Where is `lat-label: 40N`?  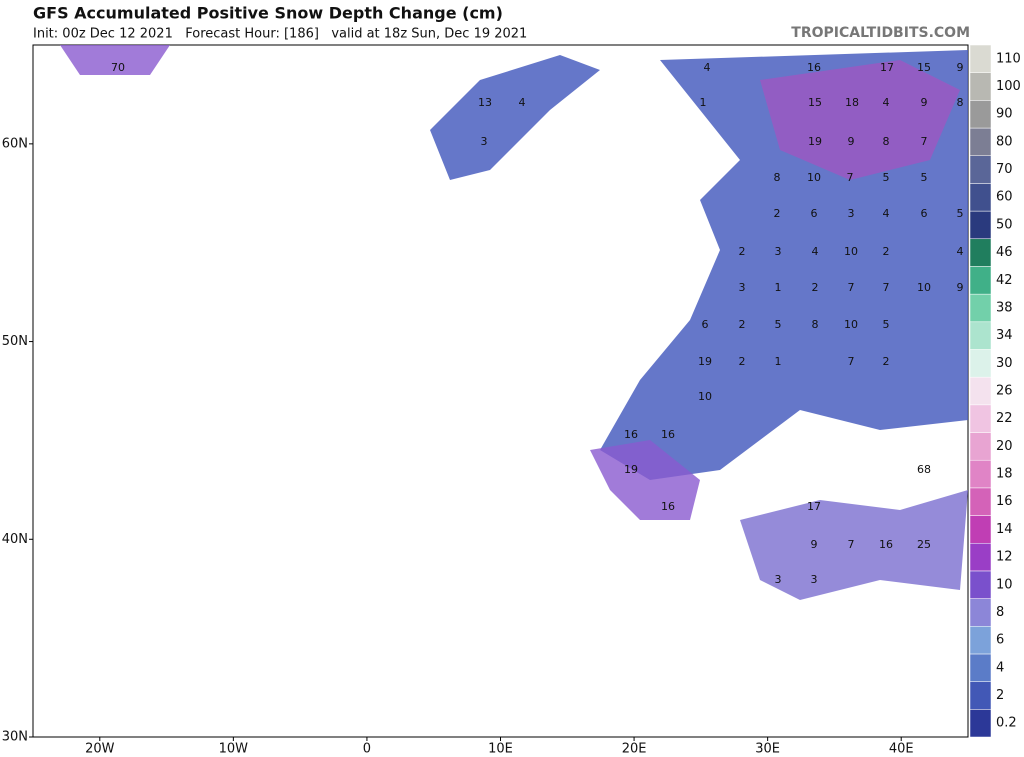 lat-label: 40N is located at coordinates (15, 539).